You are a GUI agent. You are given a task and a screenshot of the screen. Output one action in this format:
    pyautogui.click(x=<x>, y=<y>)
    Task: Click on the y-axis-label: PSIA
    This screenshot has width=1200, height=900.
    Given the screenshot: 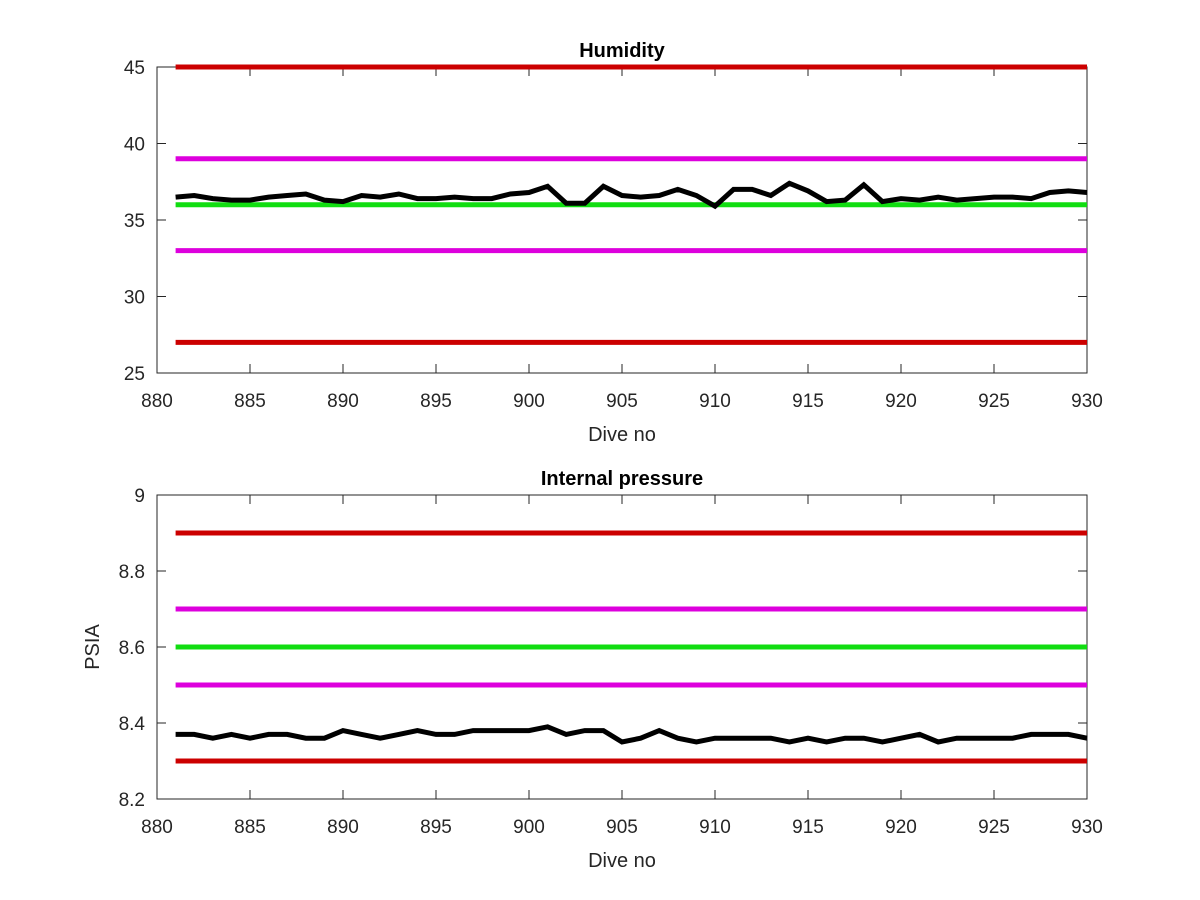 What is the action you would take?
    pyautogui.click(x=93, y=647)
    